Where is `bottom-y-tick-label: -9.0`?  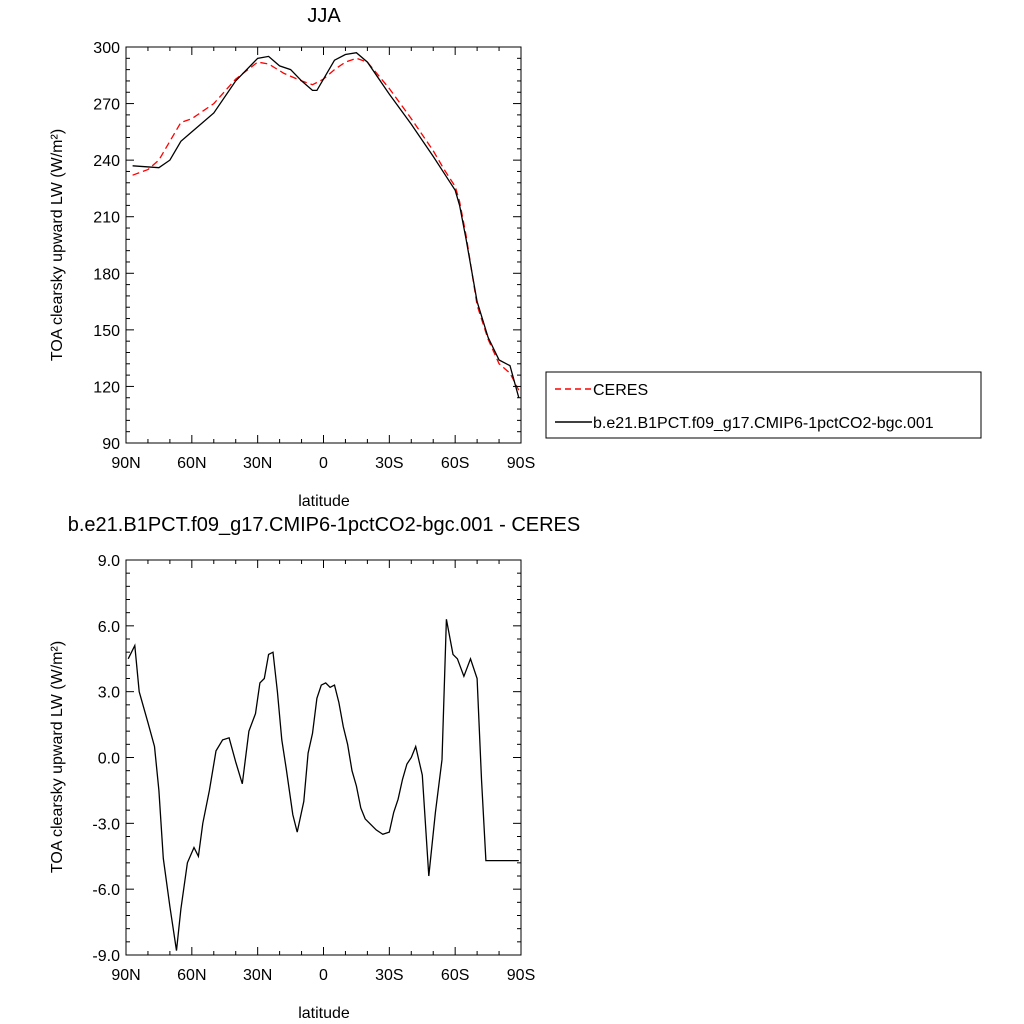
bottom-y-tick-label: -9.0 is located at coordinates (106, 956).